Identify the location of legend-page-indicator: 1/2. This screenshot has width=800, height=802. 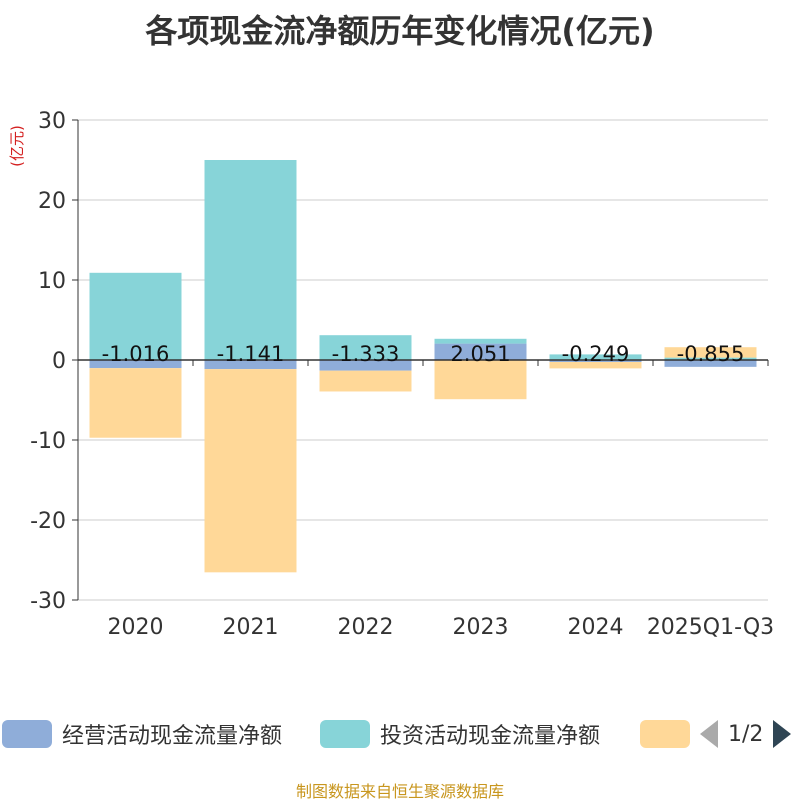
(746, 734).